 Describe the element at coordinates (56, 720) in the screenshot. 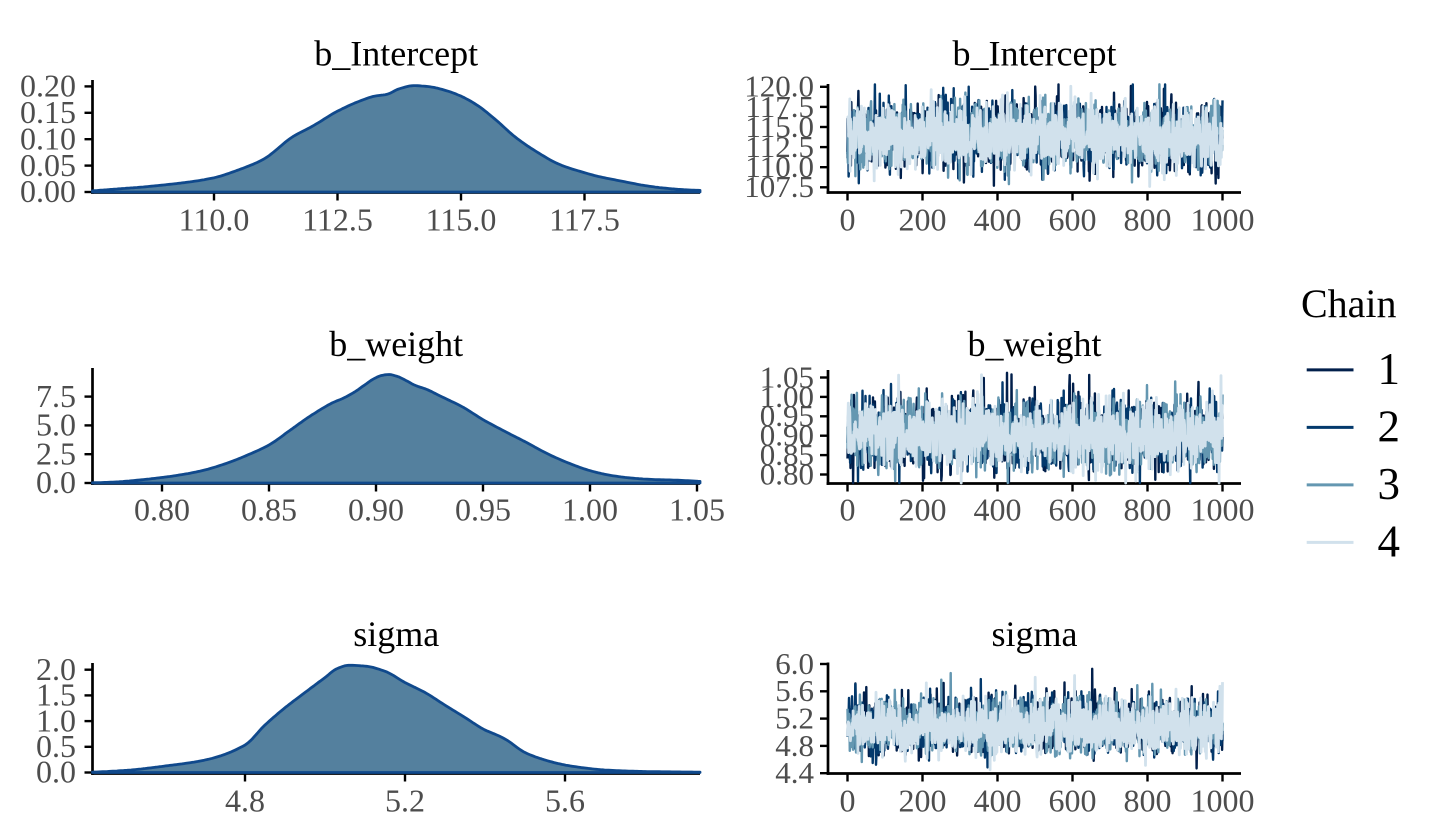

I see `svg-text: 1.0` at that location.